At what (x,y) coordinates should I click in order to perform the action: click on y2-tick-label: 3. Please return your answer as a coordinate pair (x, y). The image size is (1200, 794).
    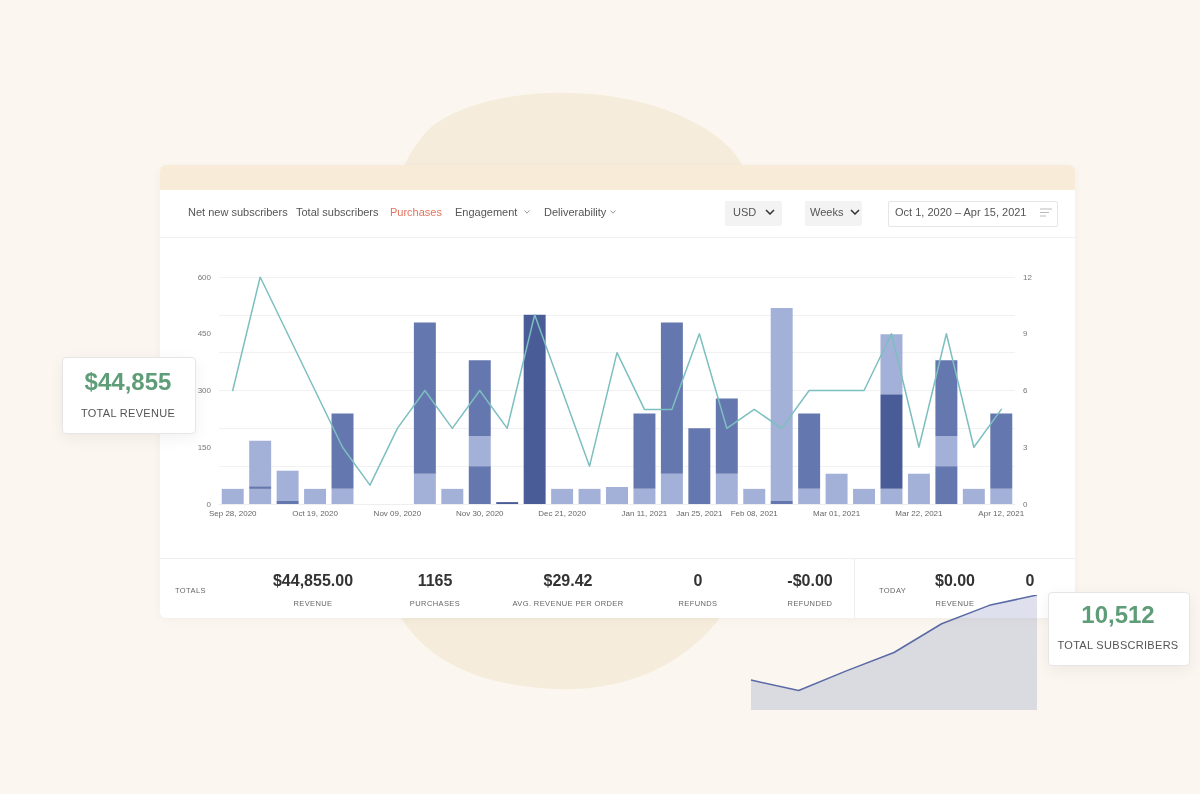
    Looking at the image, I should click on (1025, 447).